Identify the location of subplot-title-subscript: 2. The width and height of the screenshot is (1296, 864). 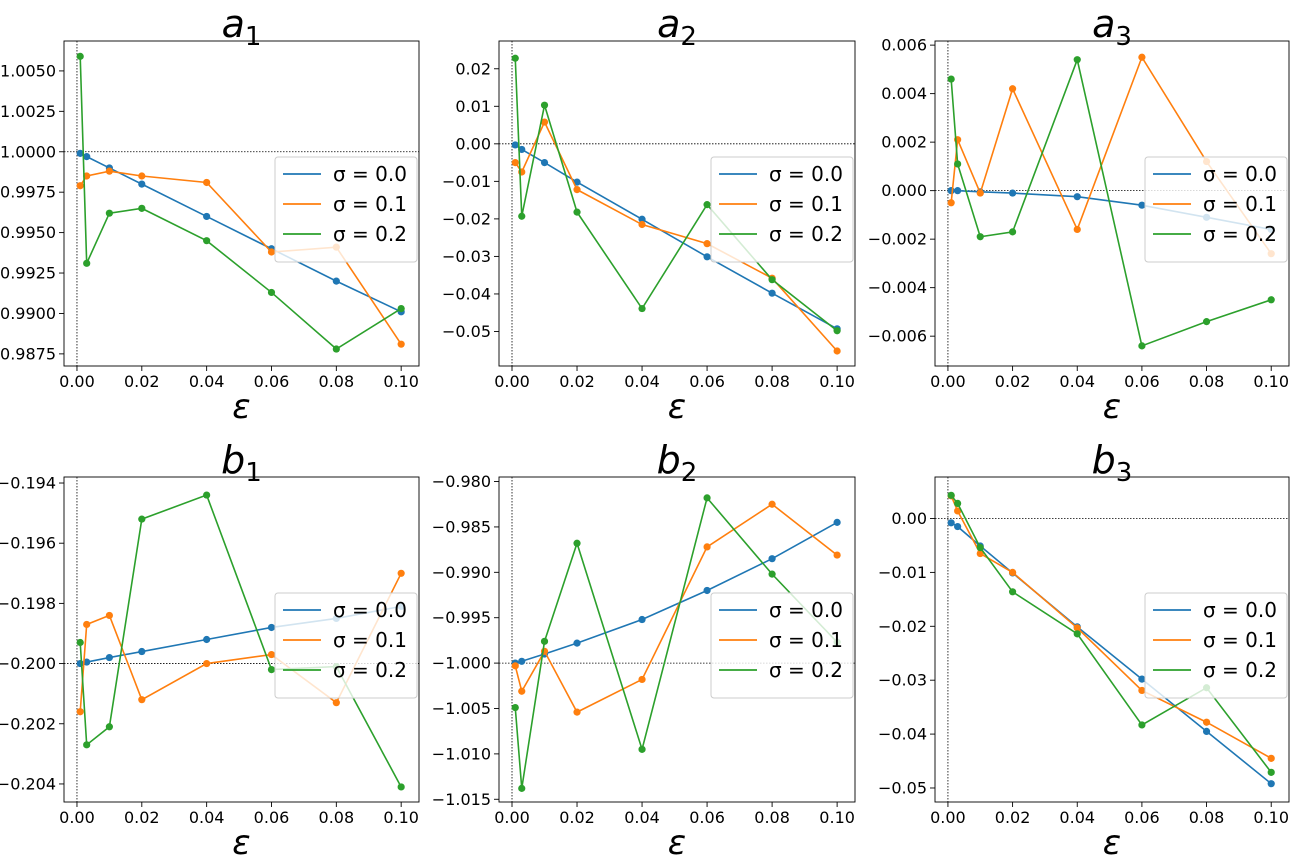
(689, 473).